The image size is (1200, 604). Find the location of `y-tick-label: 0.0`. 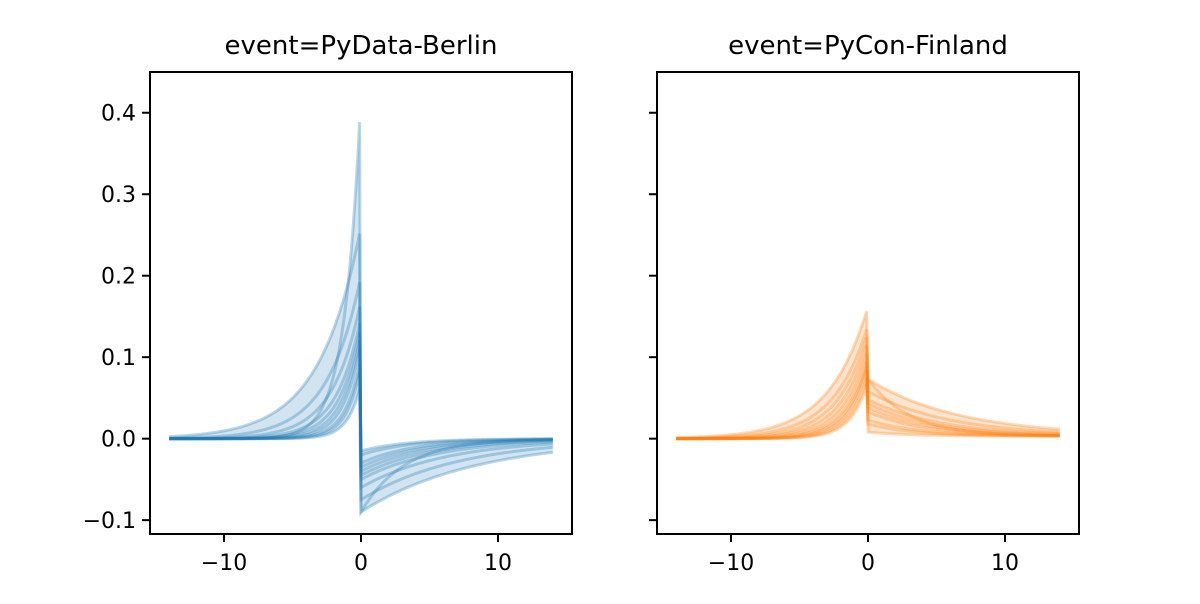

y-tick-label: 0.0 is located at coordinates (118, 440).